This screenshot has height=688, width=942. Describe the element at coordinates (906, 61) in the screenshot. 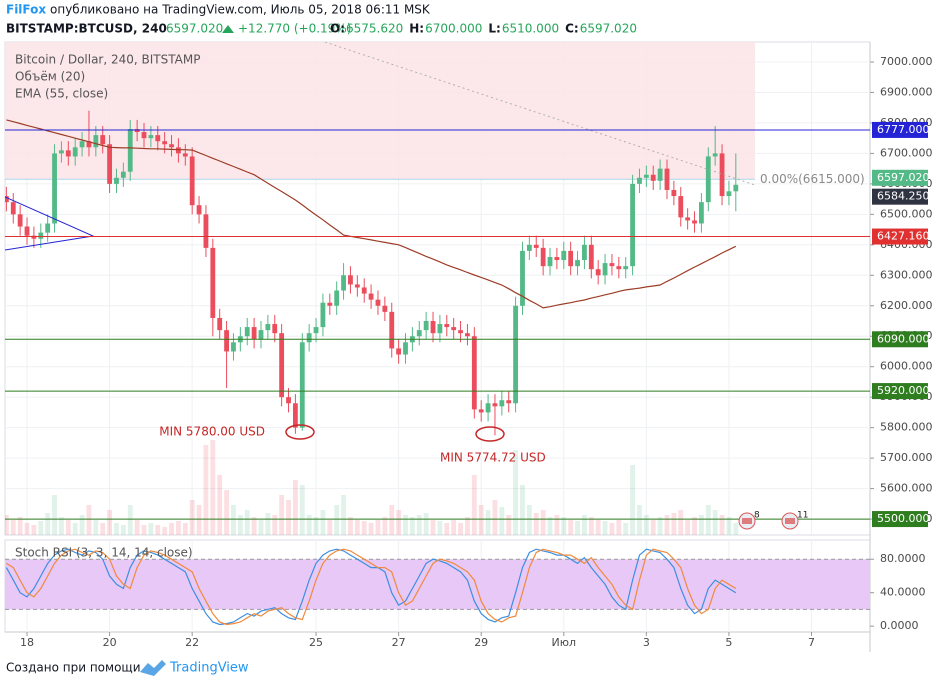

I see `y-tick-label: 7000.000` at that location.